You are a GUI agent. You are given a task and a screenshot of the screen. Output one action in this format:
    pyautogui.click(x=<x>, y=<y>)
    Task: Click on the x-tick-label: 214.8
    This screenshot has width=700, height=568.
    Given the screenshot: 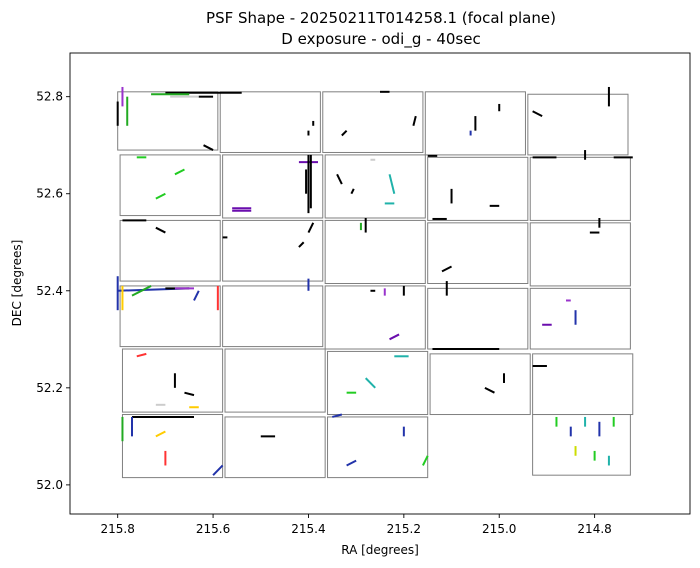 What is the action you would take?
    pyautogui.click(x=594, y=529)
    